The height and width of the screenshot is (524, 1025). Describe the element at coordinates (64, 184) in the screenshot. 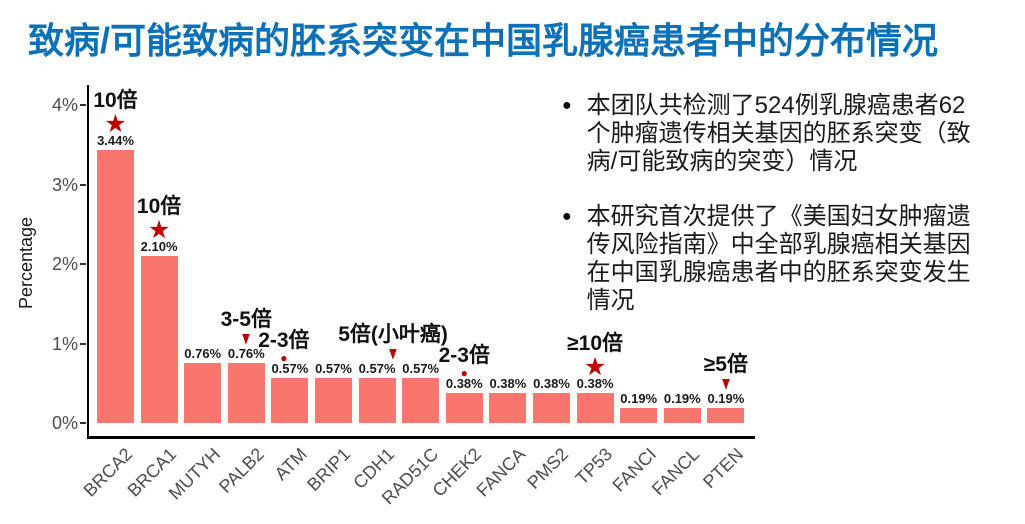

I see `y-axis-tick-label: 3%` at that location.